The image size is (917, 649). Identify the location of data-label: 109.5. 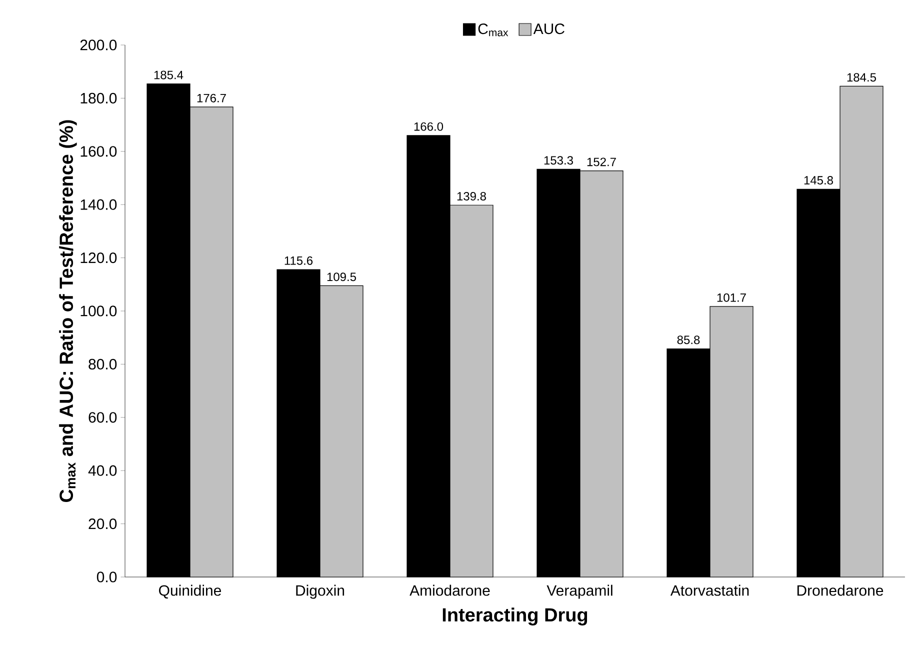
(341, 277).